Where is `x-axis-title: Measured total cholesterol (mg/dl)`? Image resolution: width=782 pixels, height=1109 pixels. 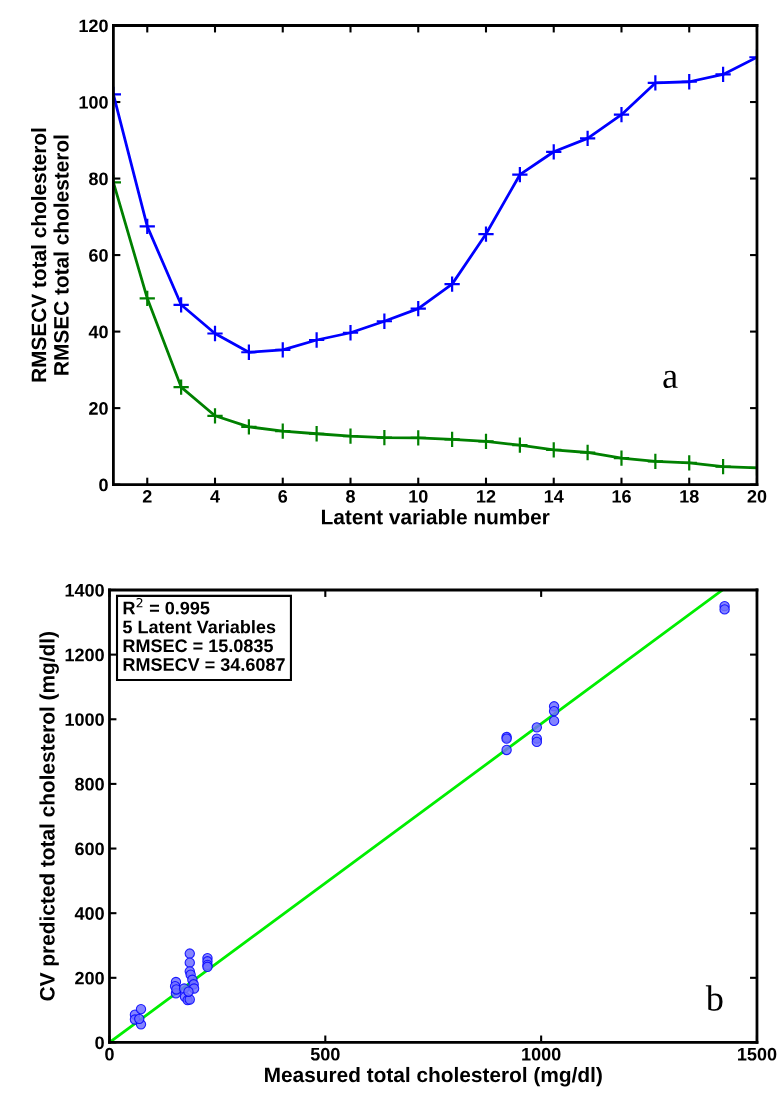 x-axis-title: Measured total cholesterol (mg/dl) is located at coordinates (433, 1076).